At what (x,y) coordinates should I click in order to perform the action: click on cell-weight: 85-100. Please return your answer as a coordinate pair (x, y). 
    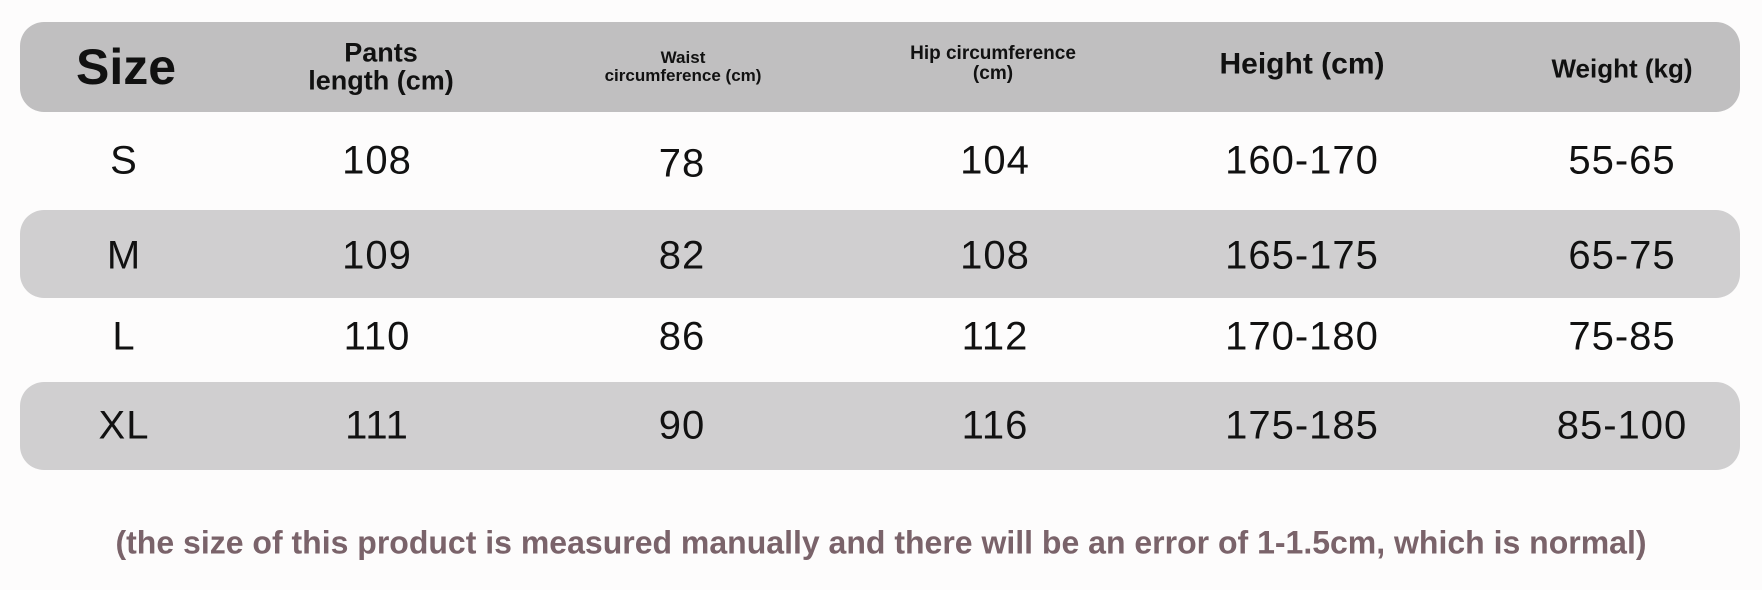
    Looking at the image, I should click on (1622, 425).